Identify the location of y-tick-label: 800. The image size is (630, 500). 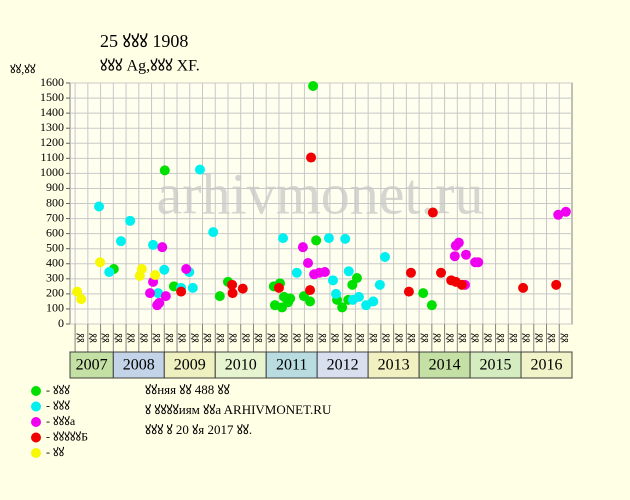
(55, 202).